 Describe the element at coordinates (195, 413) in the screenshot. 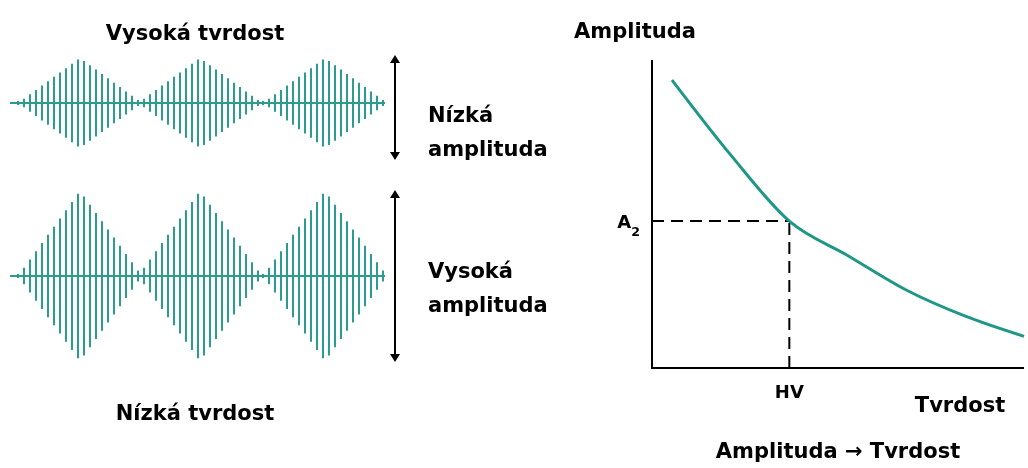

I see `text: Nízká tvrdost` at that location.